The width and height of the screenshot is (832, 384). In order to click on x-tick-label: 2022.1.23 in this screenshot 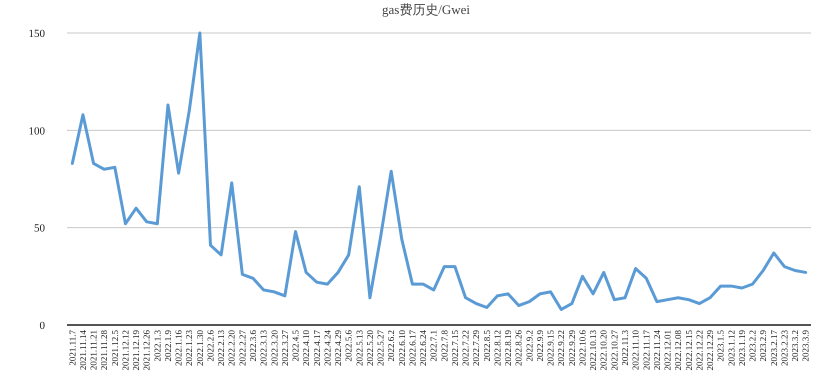, I will do `click(189, 348)`.